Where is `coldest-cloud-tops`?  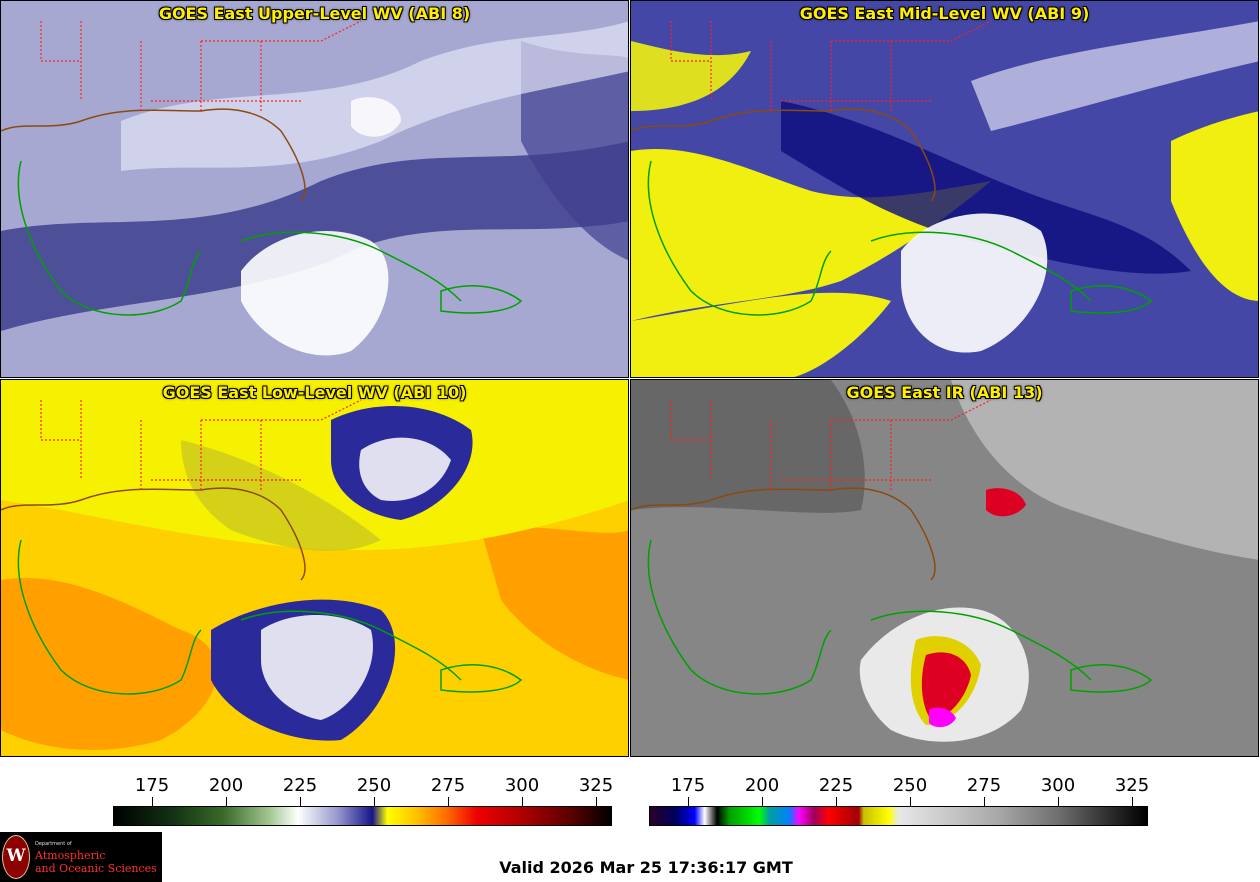
coldest-cloud-tops is located at coordinates (942, 717).